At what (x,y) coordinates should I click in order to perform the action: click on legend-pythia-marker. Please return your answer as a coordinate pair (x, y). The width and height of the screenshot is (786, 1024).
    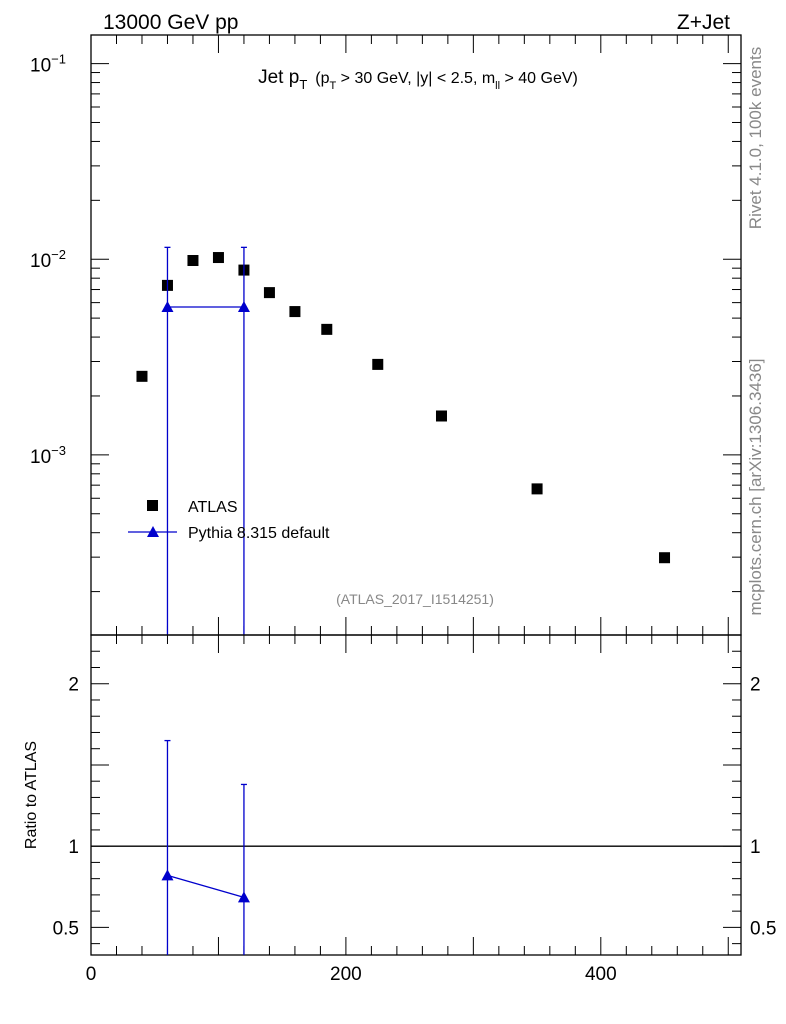
    Looking at the image, I should click on (153, 531).